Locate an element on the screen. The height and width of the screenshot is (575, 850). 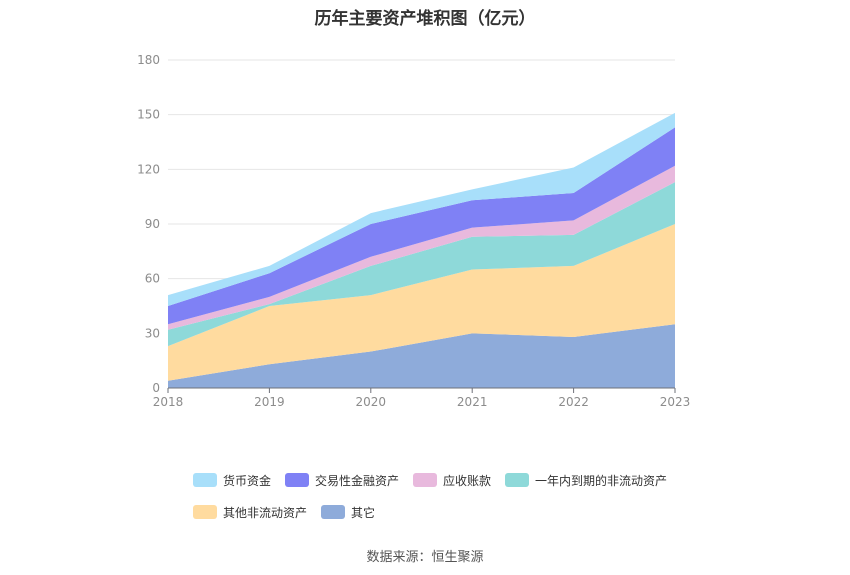
legend-label: 一年内到期的非流动资产 is located at coordinates (601, 480).